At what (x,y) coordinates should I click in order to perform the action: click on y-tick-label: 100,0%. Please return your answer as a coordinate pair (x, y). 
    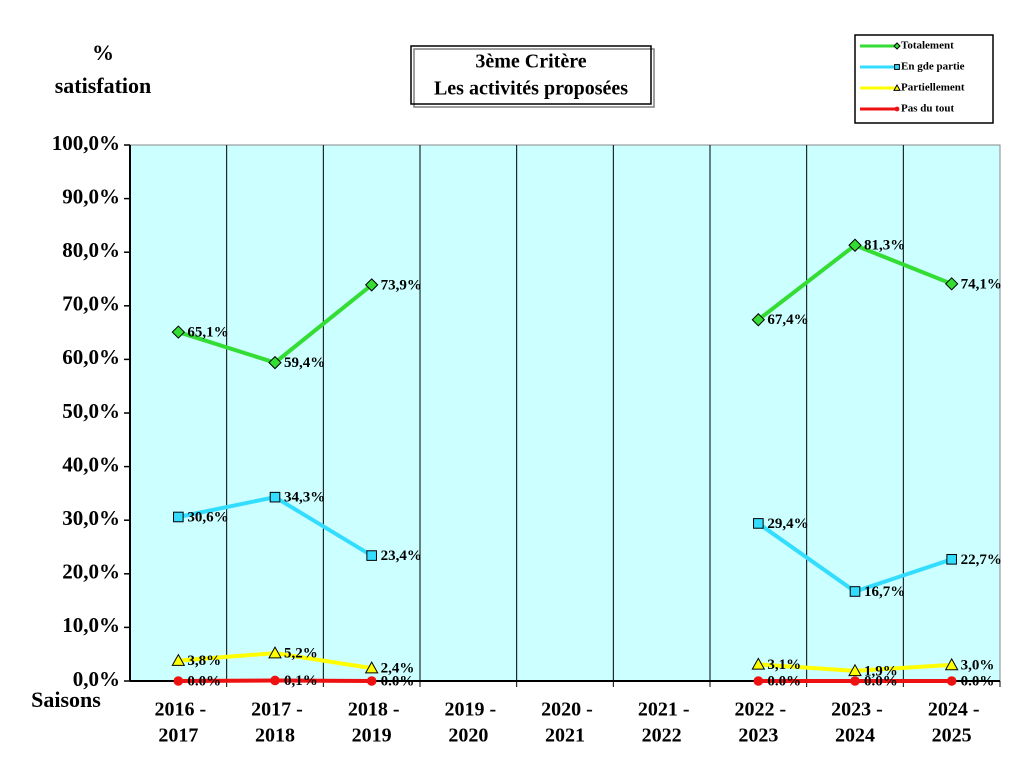
    Looking at the image, I should click on (86, 143).